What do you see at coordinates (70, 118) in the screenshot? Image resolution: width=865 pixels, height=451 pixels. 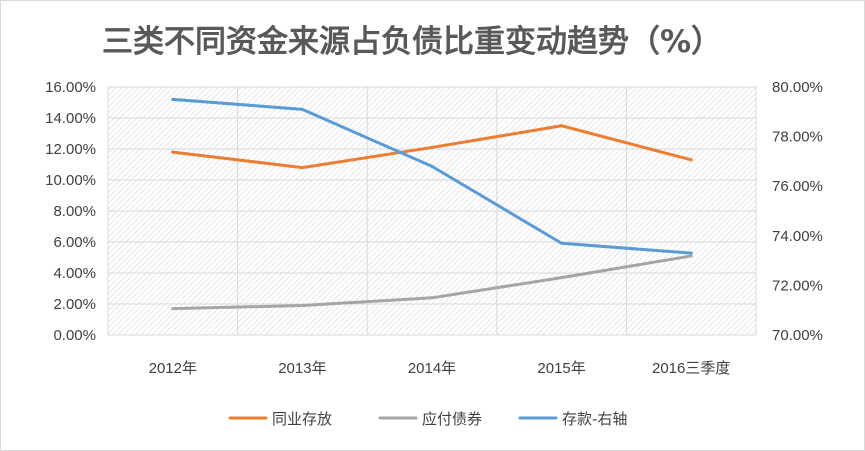 I see `y-left-tick-label: 14.00%` at bounding box center [70, 118].